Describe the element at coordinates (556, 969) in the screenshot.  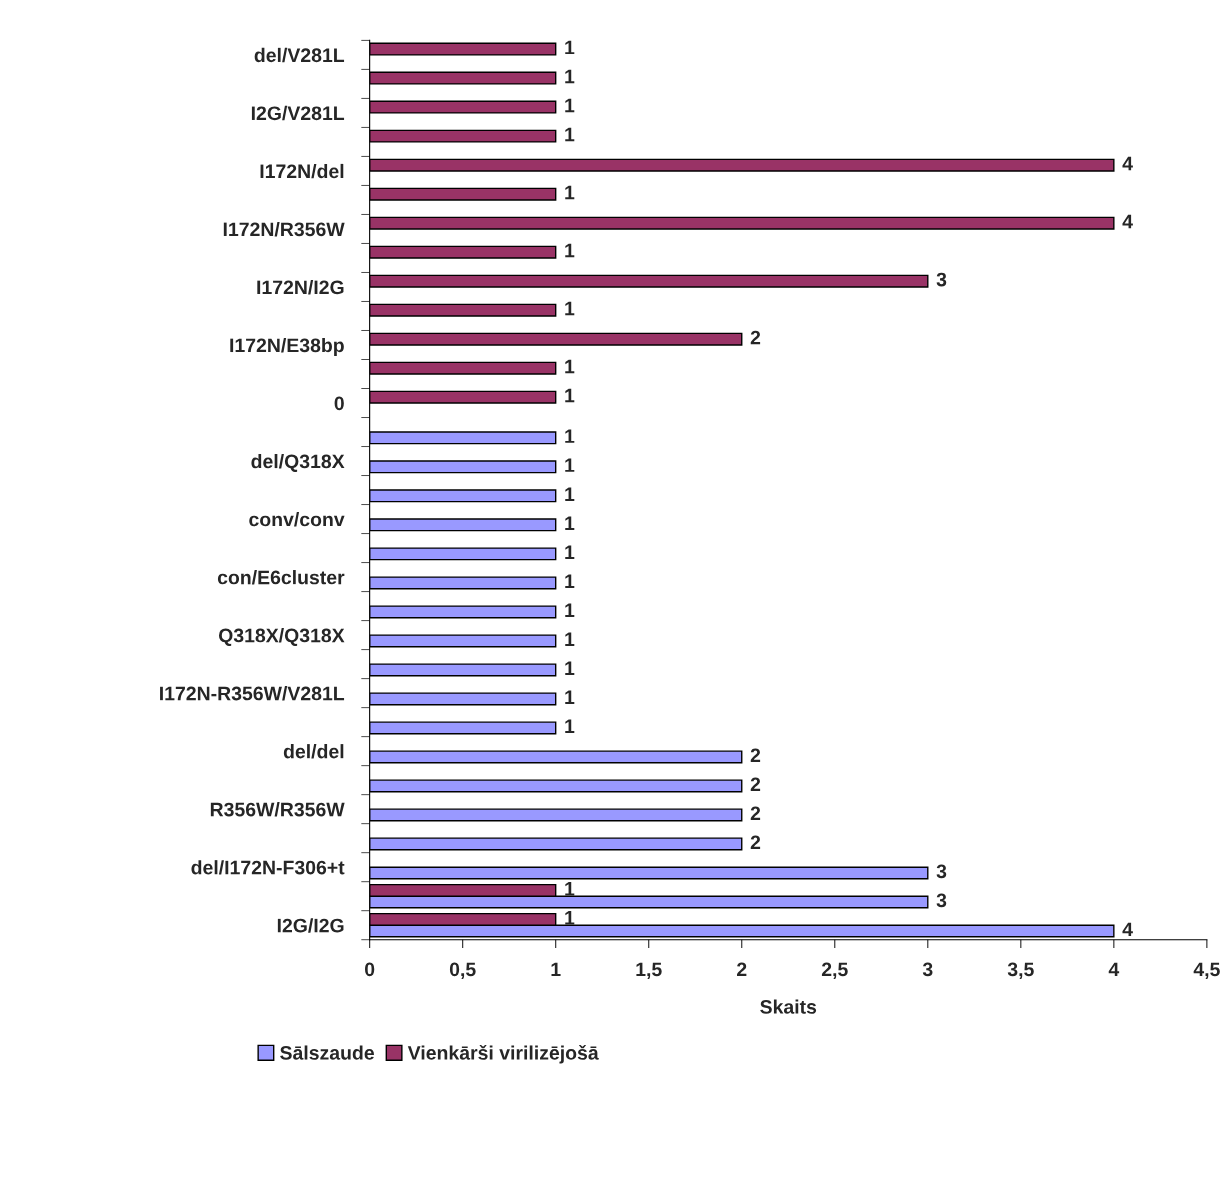
I see `x-tick-label: 1` at that location.